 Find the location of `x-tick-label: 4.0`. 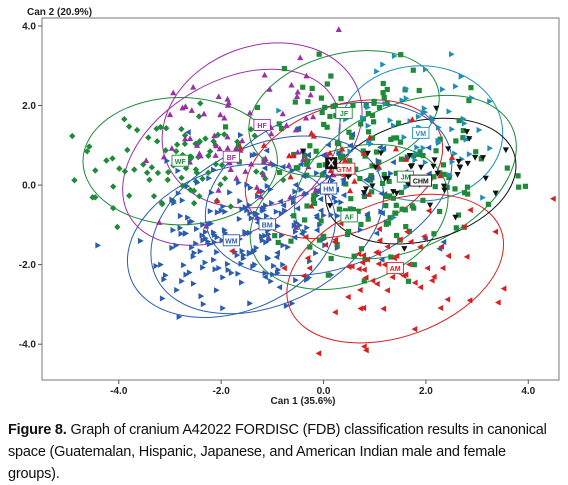

x-tick-label: 4.0 is located at coordinates (528, 391).